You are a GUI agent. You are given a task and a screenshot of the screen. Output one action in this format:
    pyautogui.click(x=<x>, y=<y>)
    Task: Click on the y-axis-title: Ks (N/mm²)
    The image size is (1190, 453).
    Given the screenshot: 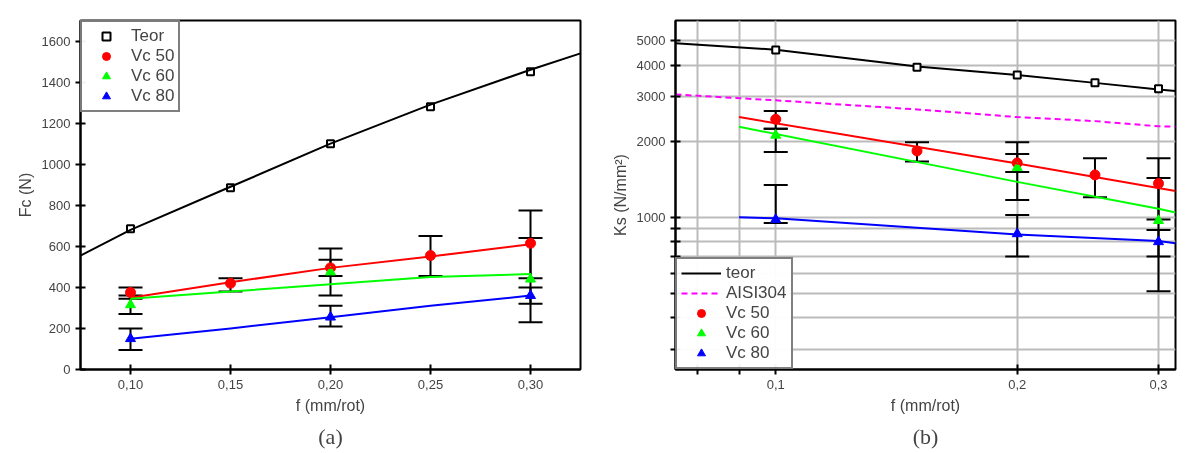 What is the action you would take?
    pyautogui.click(x=620, y=195)
    